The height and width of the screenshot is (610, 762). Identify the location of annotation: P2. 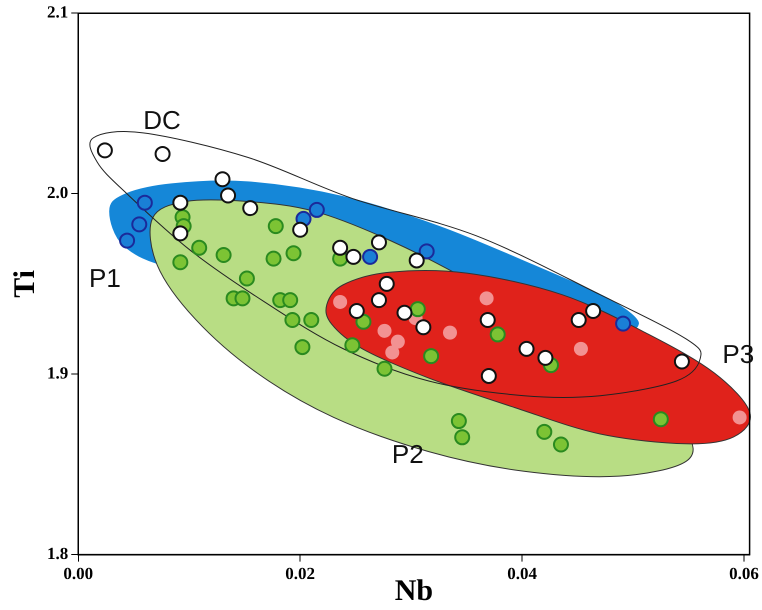
(408, 453).